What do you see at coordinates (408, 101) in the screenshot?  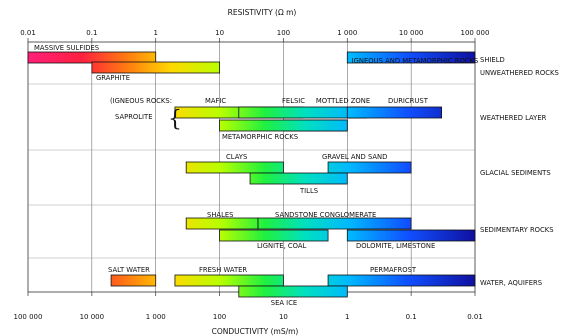 I see `label-duricrust: DURICRUST` at bounding box center [408, 101].